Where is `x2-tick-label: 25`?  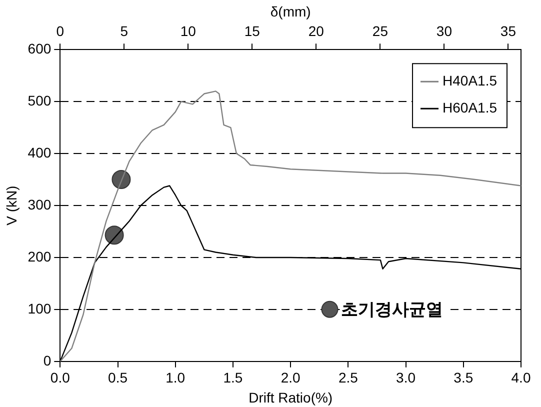
x2-tick-label: 25 is located at coordinates (380, 31).